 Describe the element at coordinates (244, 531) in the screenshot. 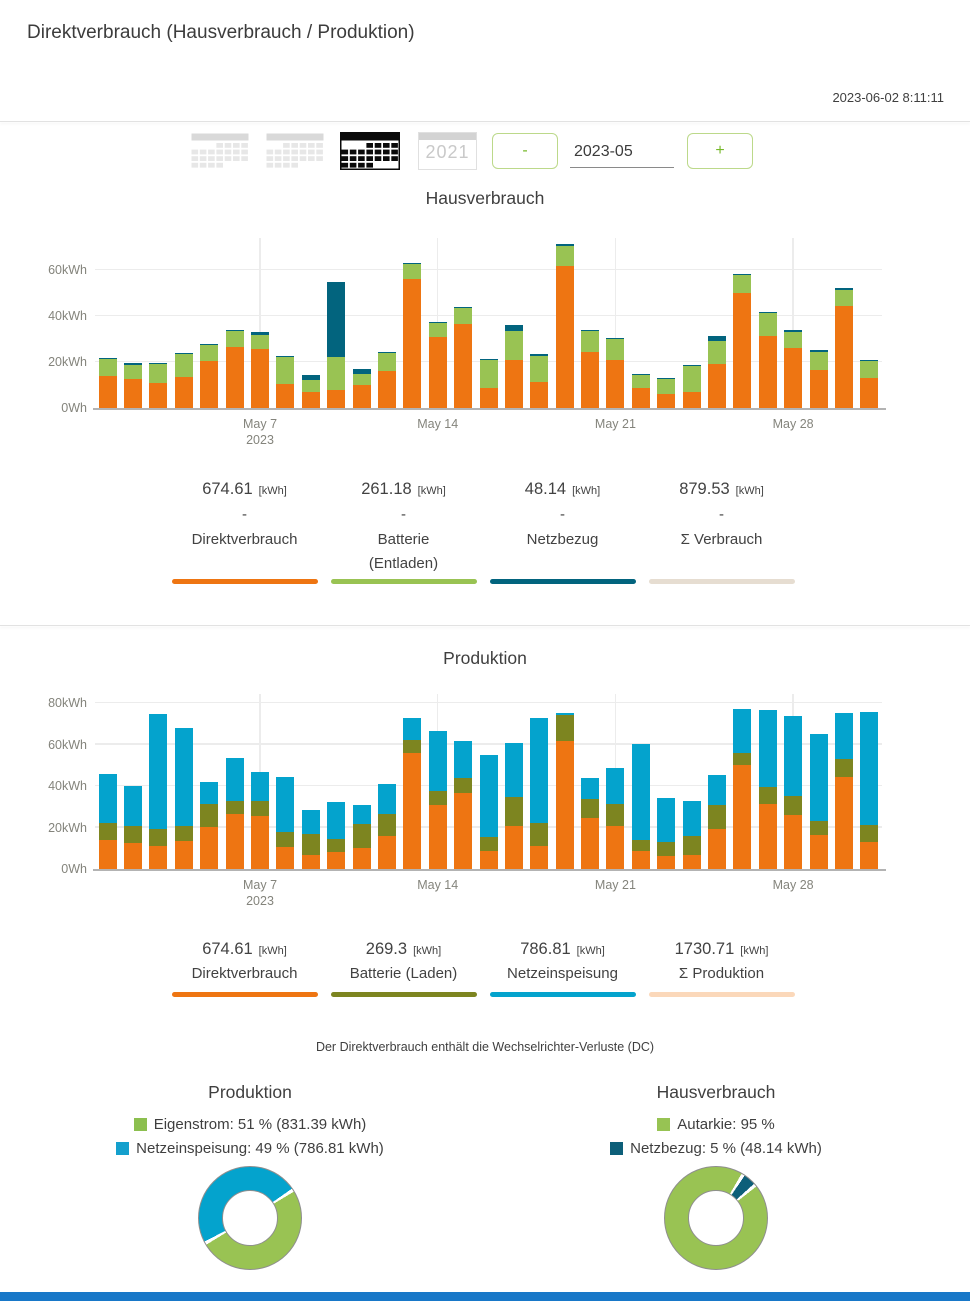

I see `stat-cell: 674.61 [kWh] - Direktverbrauch` at that location.